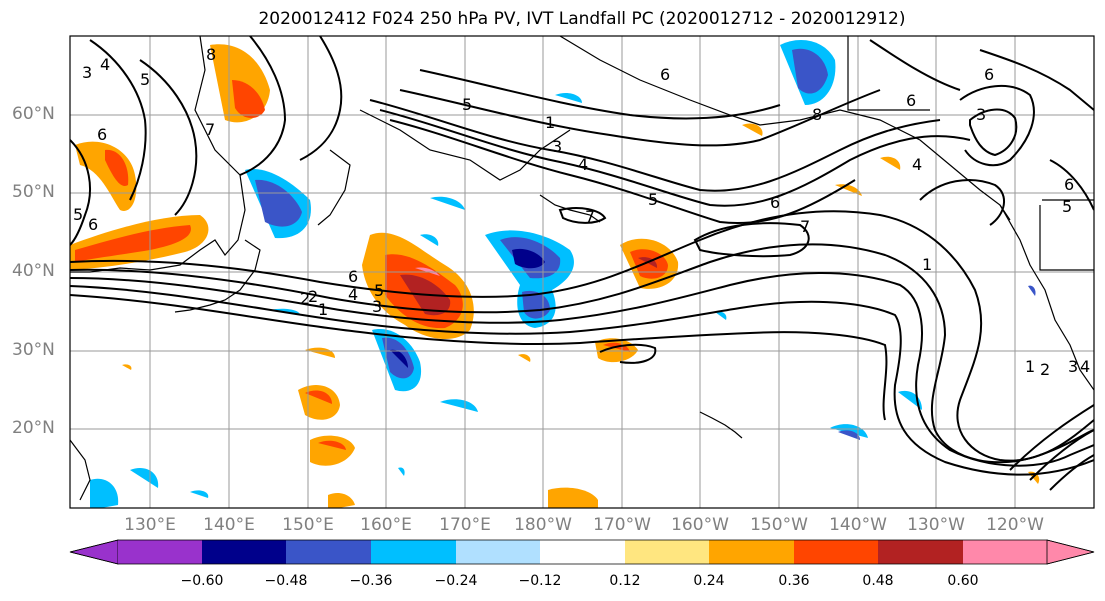 The height and width of the screenshot is (601, 1105). What do you see at coordinates (94, 552) in the screenshot?
I see `colorbar-extend-left` at bounding box center [94, 552].